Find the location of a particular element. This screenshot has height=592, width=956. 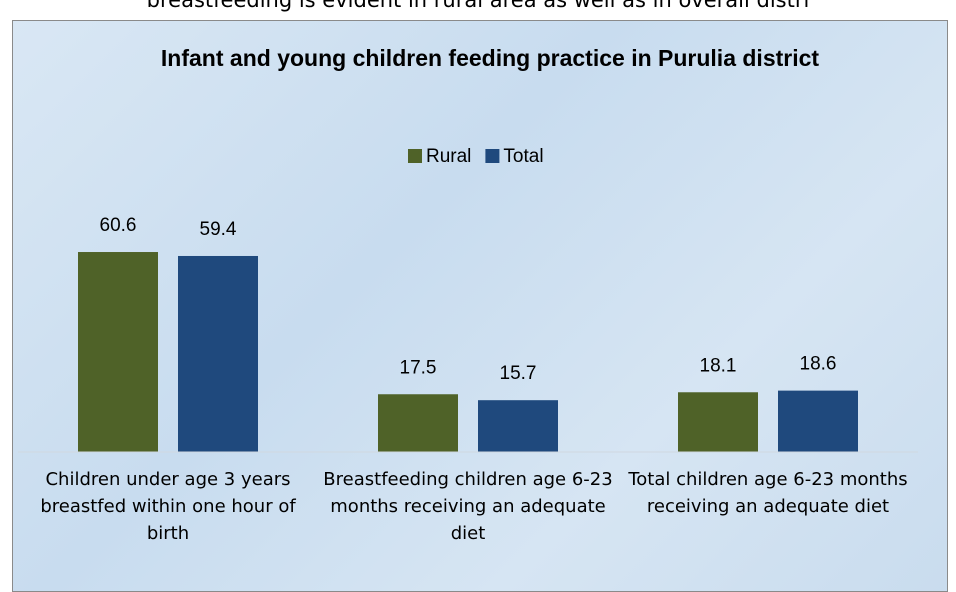

data-label: 17.5 is located at coordinates (418, 367).